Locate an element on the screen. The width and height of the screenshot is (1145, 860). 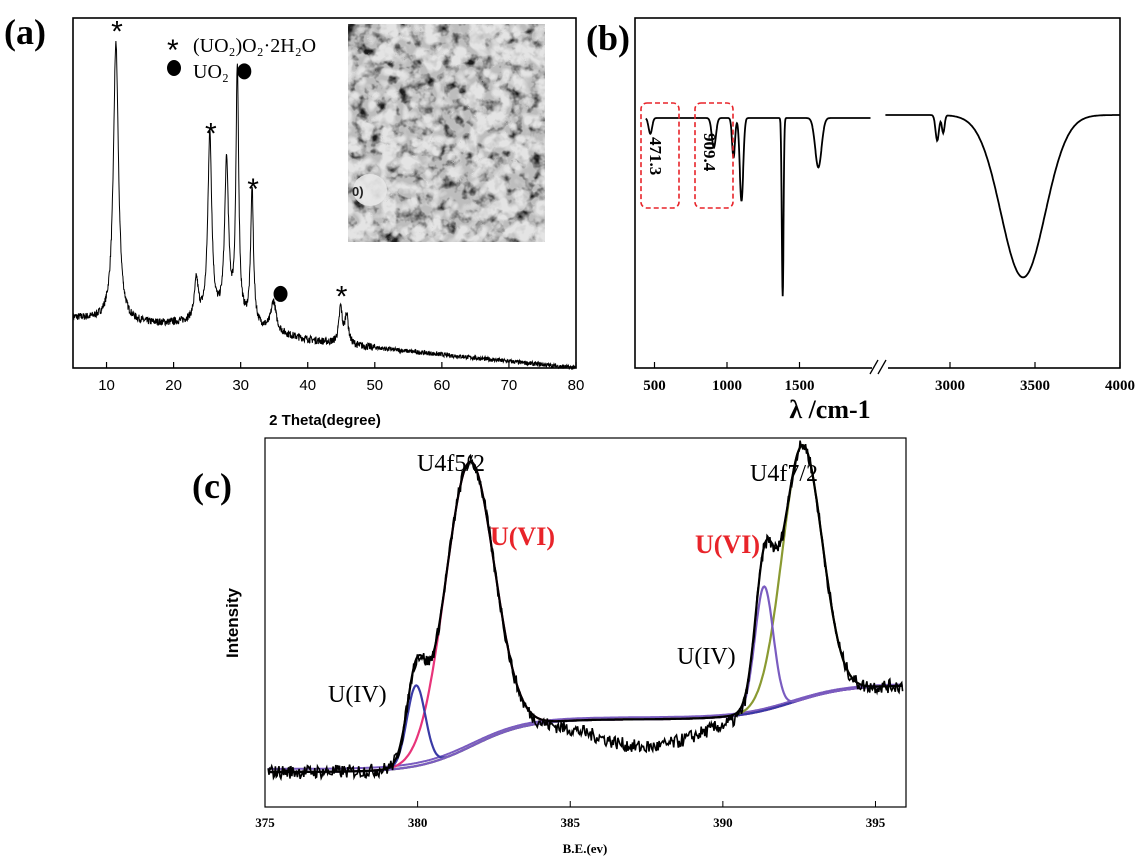
label-u-vi-right: U(VI) is located at coordinates (727, 544).